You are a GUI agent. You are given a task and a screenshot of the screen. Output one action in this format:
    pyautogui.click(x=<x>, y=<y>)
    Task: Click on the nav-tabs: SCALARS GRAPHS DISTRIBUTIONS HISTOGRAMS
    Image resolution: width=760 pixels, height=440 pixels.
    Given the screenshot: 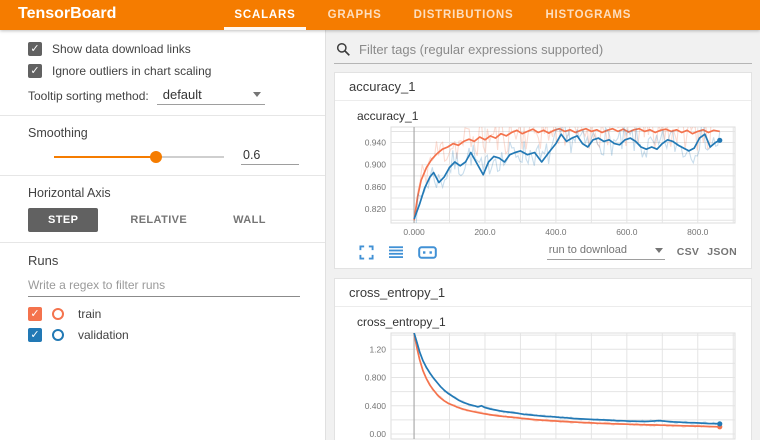 What is the action you would take?
    pyautogui.click(x=432, y=15)
    